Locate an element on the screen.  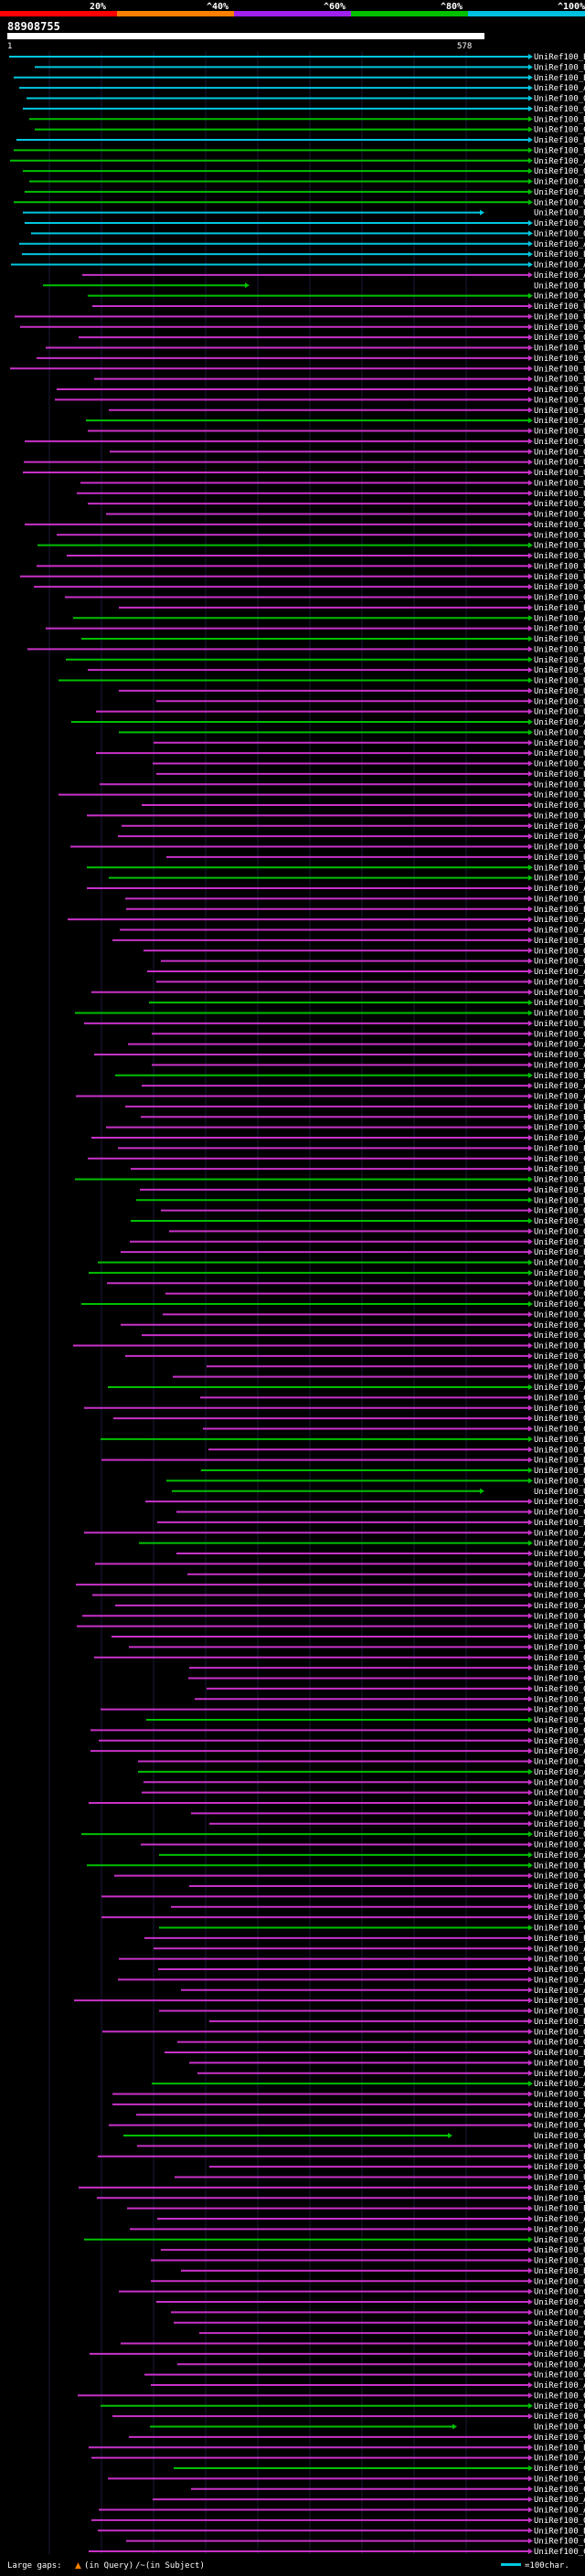
hit-row: UniRef100_A1D636 is located at coordinates (330, 1097).